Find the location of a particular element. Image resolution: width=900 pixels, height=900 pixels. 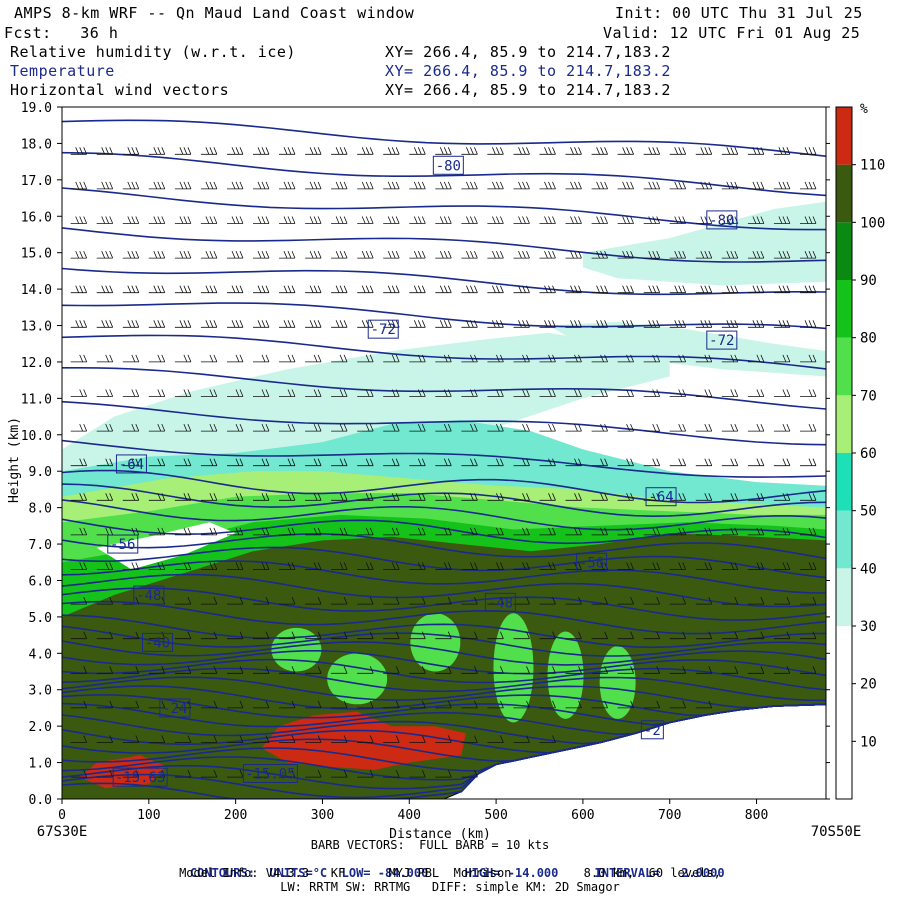

colorbar-label: 90 is located at coordinates (868, 281).